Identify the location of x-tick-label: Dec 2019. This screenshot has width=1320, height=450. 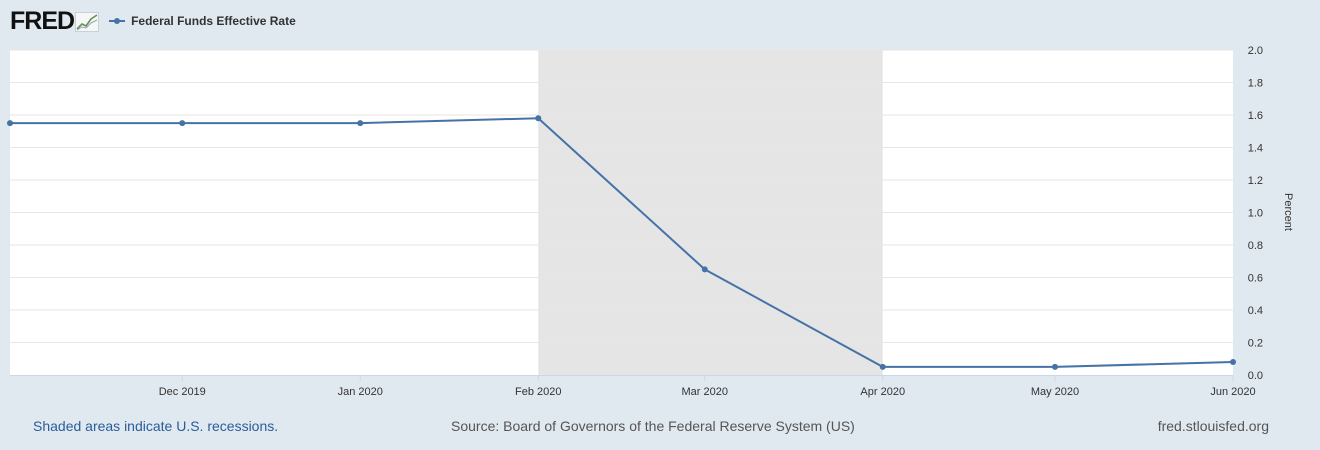
(182, 392).